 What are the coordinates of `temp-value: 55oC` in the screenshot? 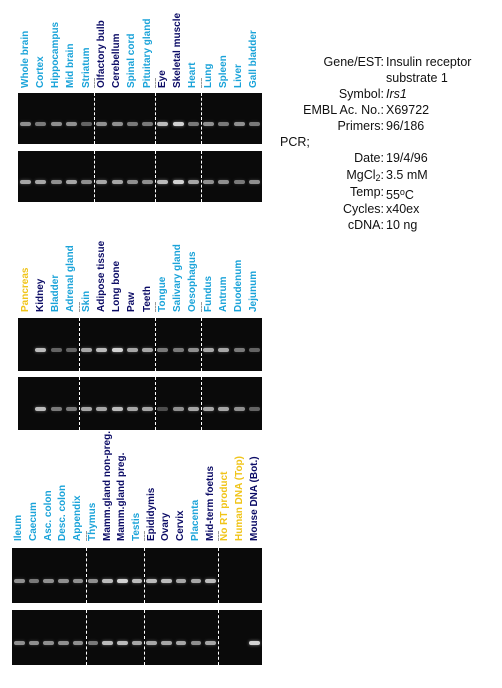 It's located at (400, 193).